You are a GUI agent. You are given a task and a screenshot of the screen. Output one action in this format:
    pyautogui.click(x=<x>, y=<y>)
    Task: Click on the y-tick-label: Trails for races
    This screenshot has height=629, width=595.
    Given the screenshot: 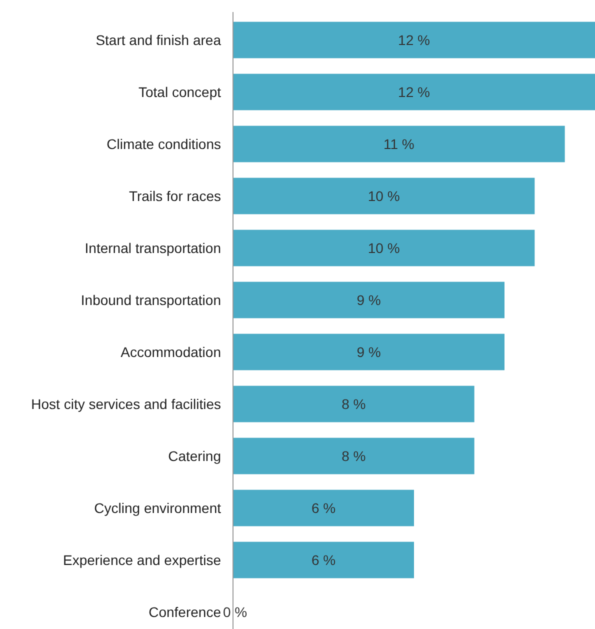 What is the action you would take?
    pyautogui.click(x=174, y=196)
    